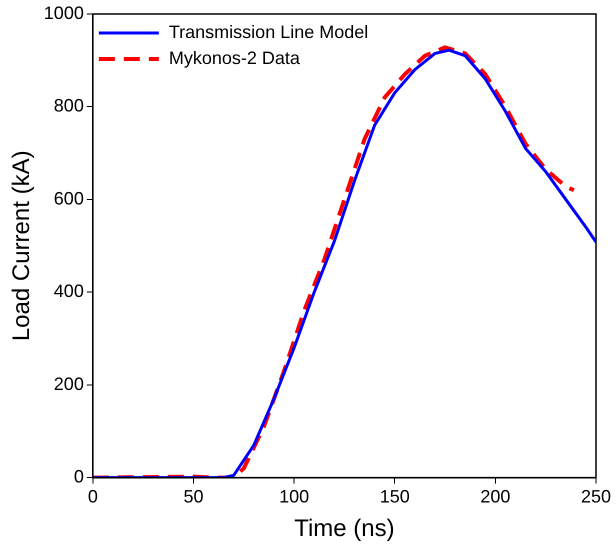 This screenshot has height=552, width=616. Describe the element at coordinates (69, 384) in the screenshot. I see `y-tick-label: 200` at that location.